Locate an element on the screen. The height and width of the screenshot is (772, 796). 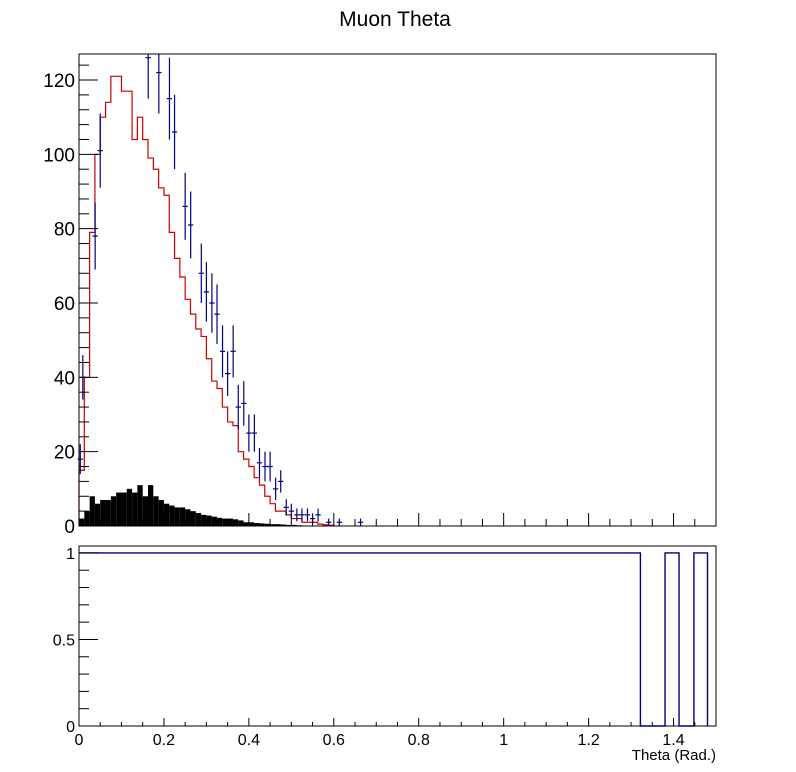
y-tick-label: 20 is located at coordinates (64, 453).